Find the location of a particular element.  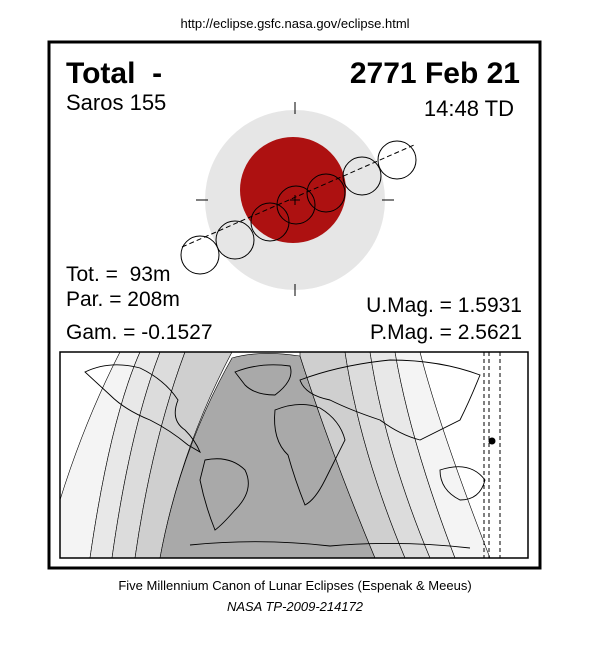

saros: Saros 155 is located at coordinates (116, 102).